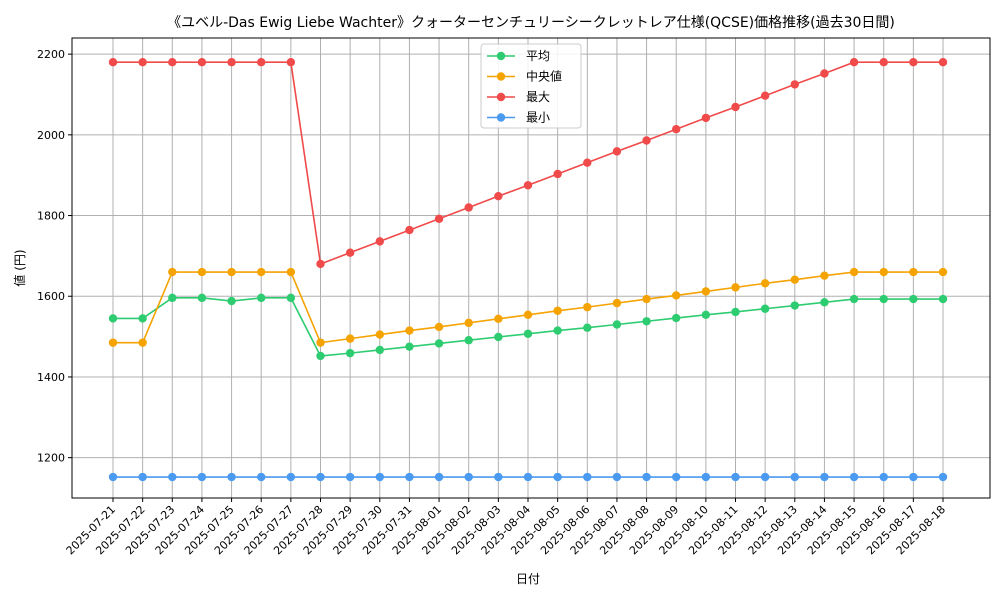 This screenshot has width=1000, height=600. Describe the element at coordinates (544, 76) in the screenshot. I see `legend-label: 中央値` at that location.